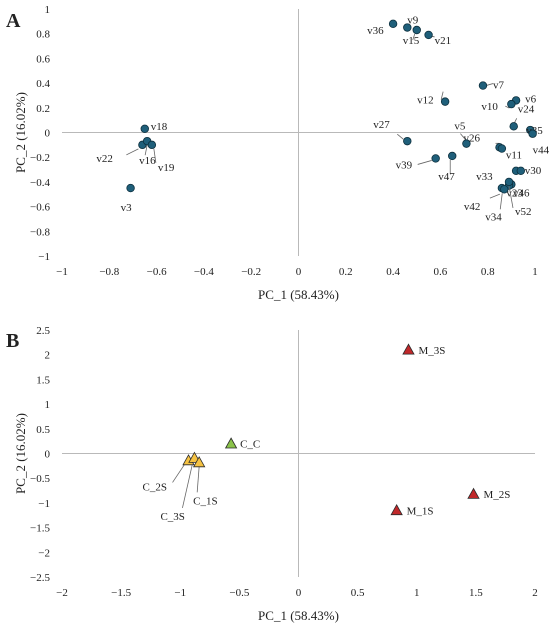  I want to click on y-tick-label: −0.2, so click(40, 158).